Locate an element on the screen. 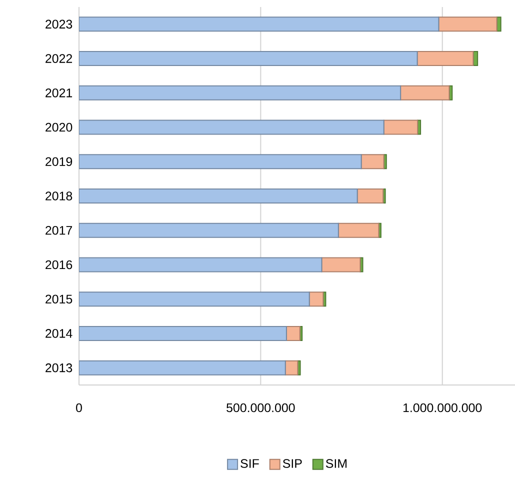 This screenshot has height=477, width=515. legend-label: SIM is located at coordinates (336, 463).